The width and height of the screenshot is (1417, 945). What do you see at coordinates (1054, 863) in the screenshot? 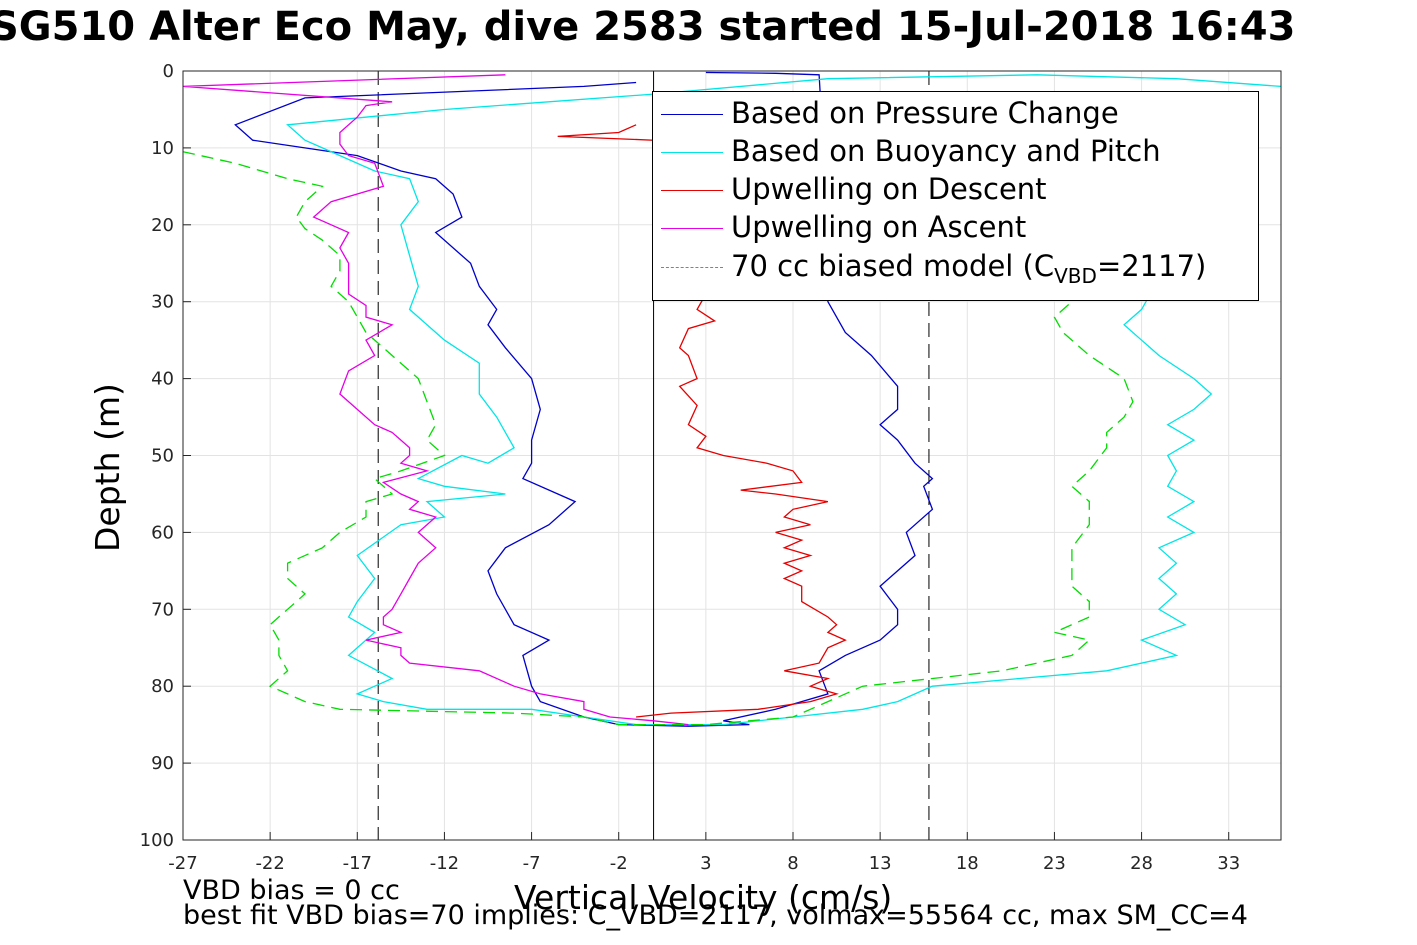
I see `x-tick-label: 23` at bounding box center [1054, 863].